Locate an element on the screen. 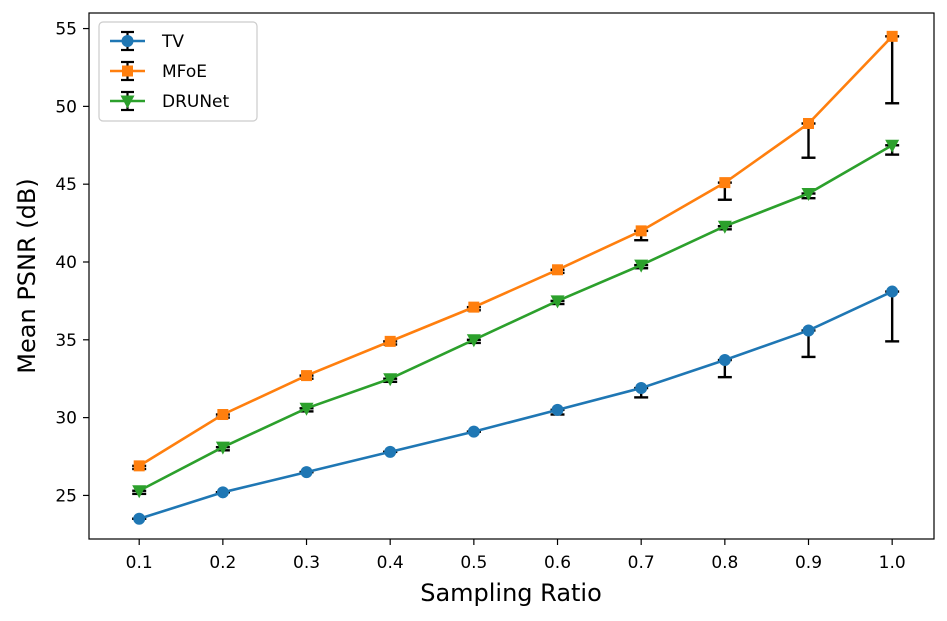  x-tick-label: 0.2 is located at coordinates (222, 563).